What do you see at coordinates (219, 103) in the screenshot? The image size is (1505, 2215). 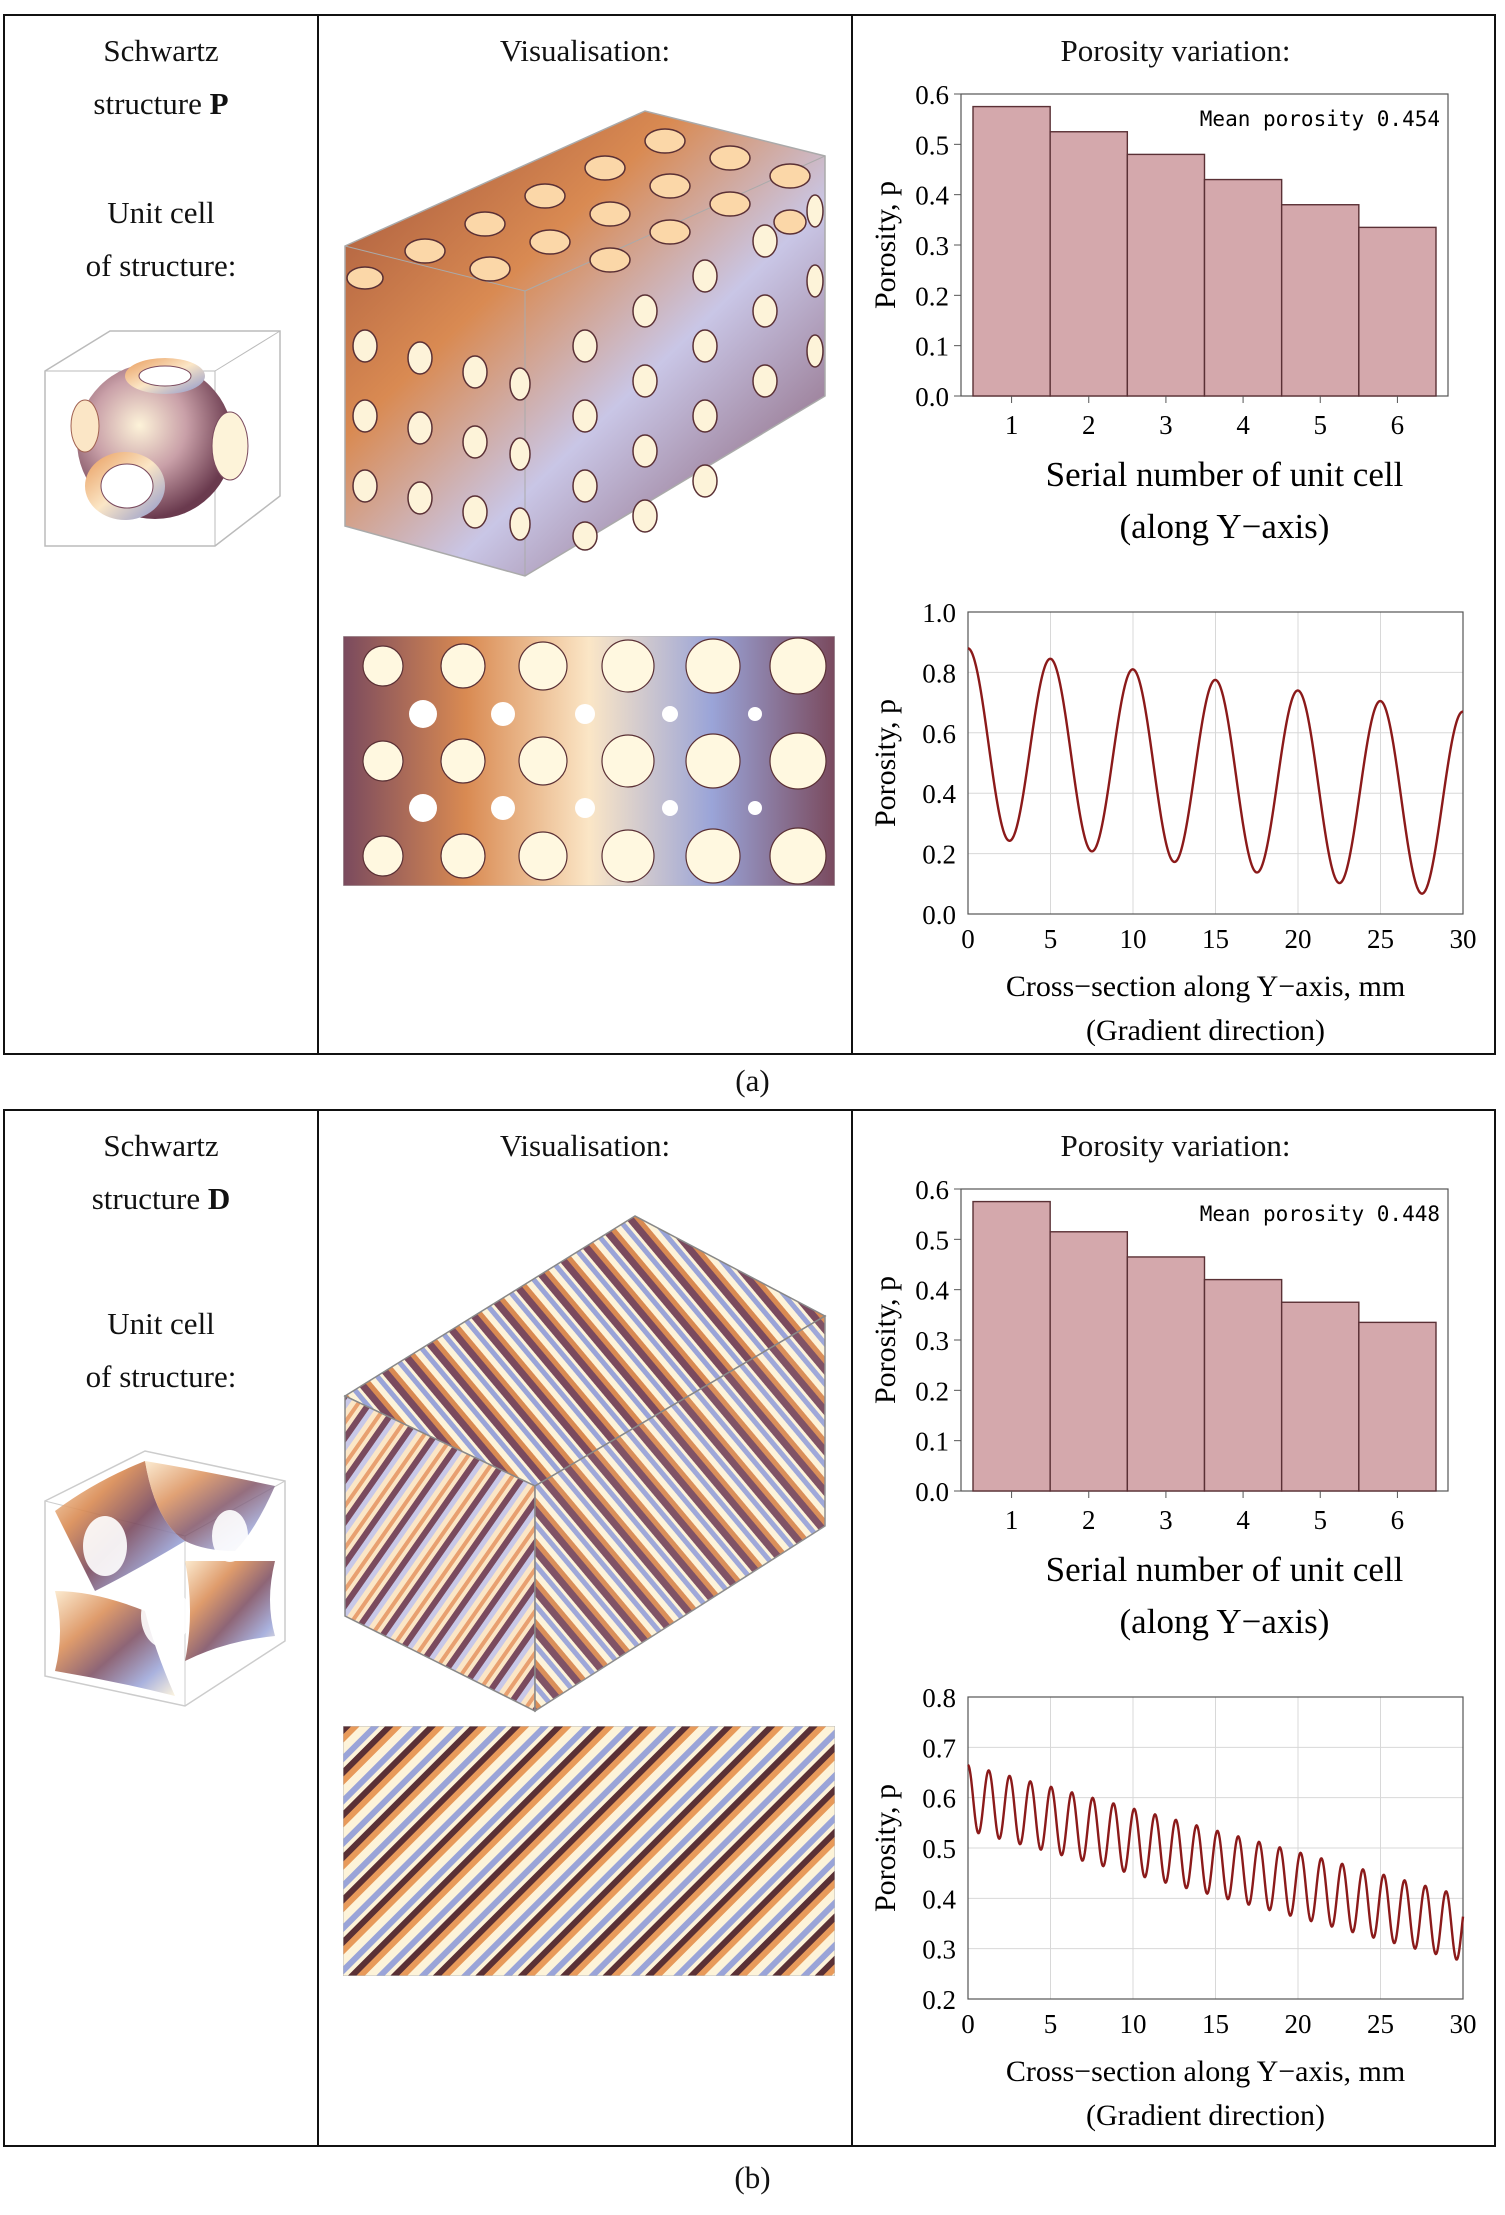 I see `structure-letter: P` at bounding box center [219, 103].